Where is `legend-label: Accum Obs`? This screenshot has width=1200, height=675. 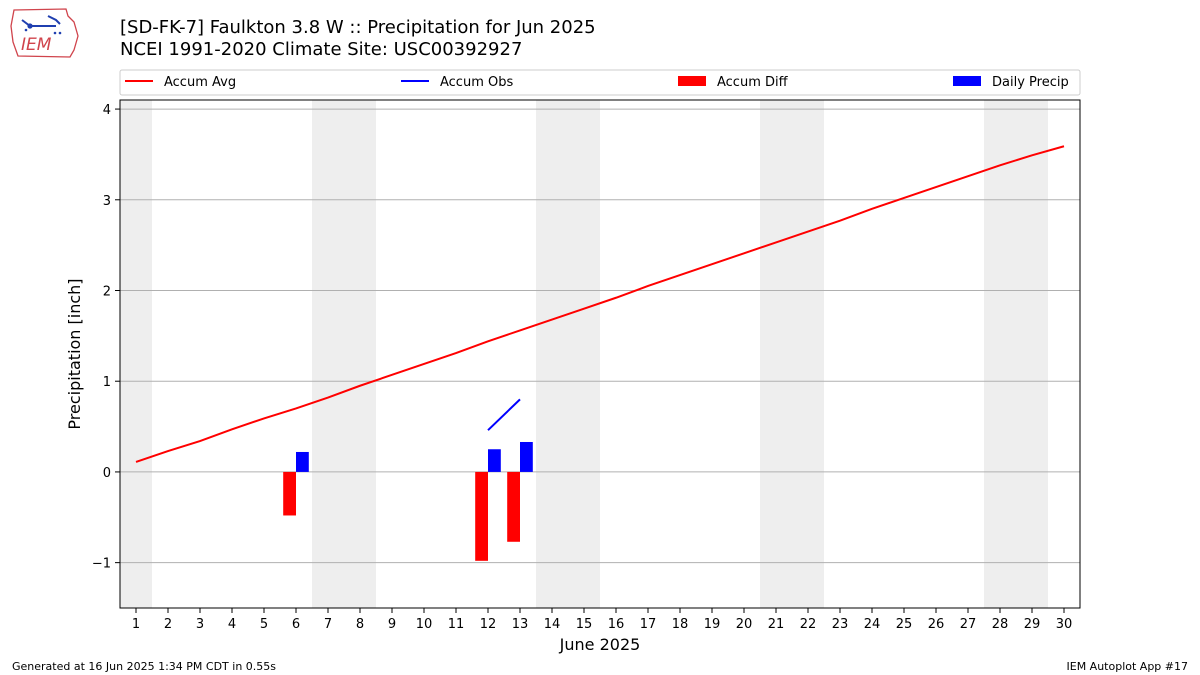
legend-label: Accum Obs is located at coordinates (476, 82).